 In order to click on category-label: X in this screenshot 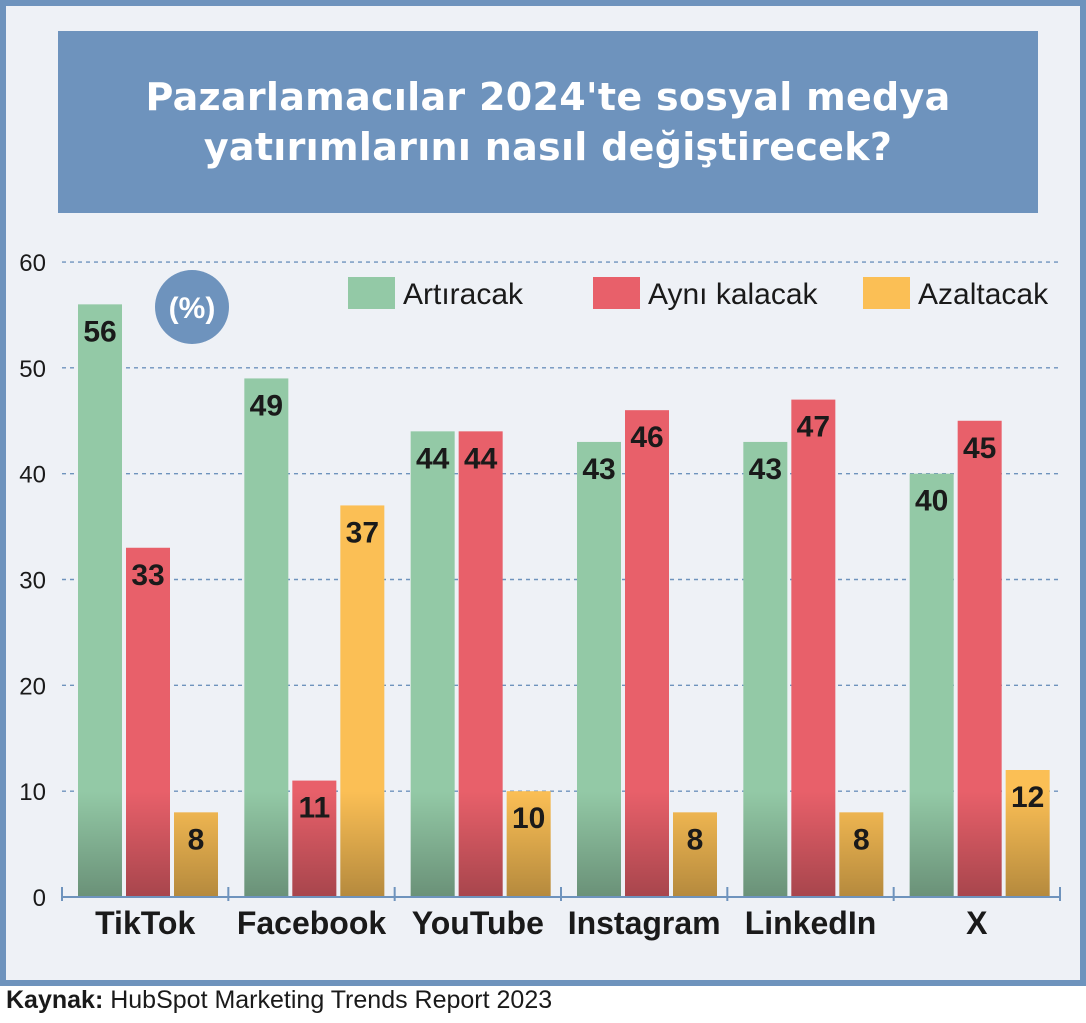, I will do `click(977, 923)`.